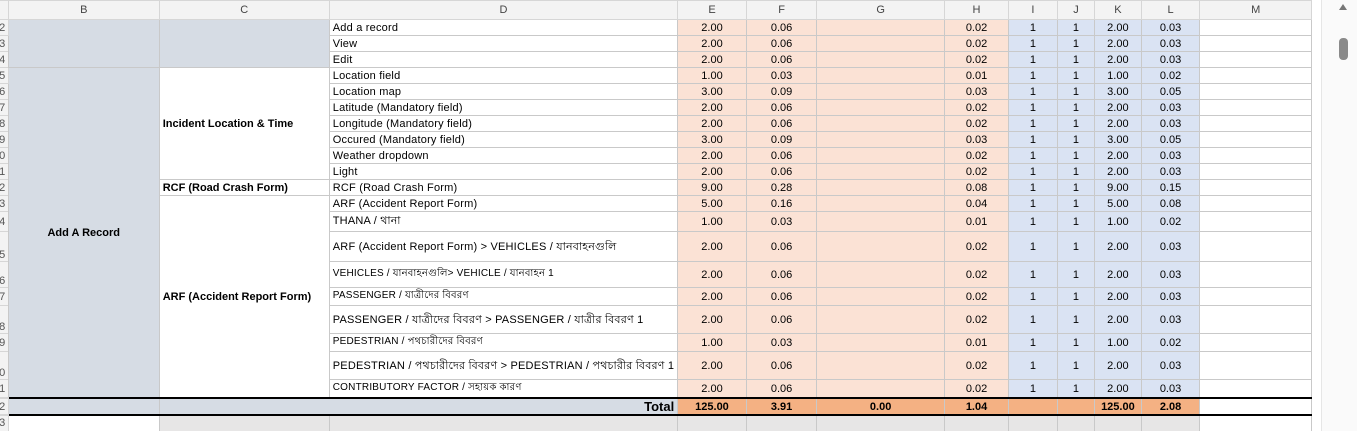 This screenshot has height=431, width=1357. I want to click on cell-i, so click(1033, 422).